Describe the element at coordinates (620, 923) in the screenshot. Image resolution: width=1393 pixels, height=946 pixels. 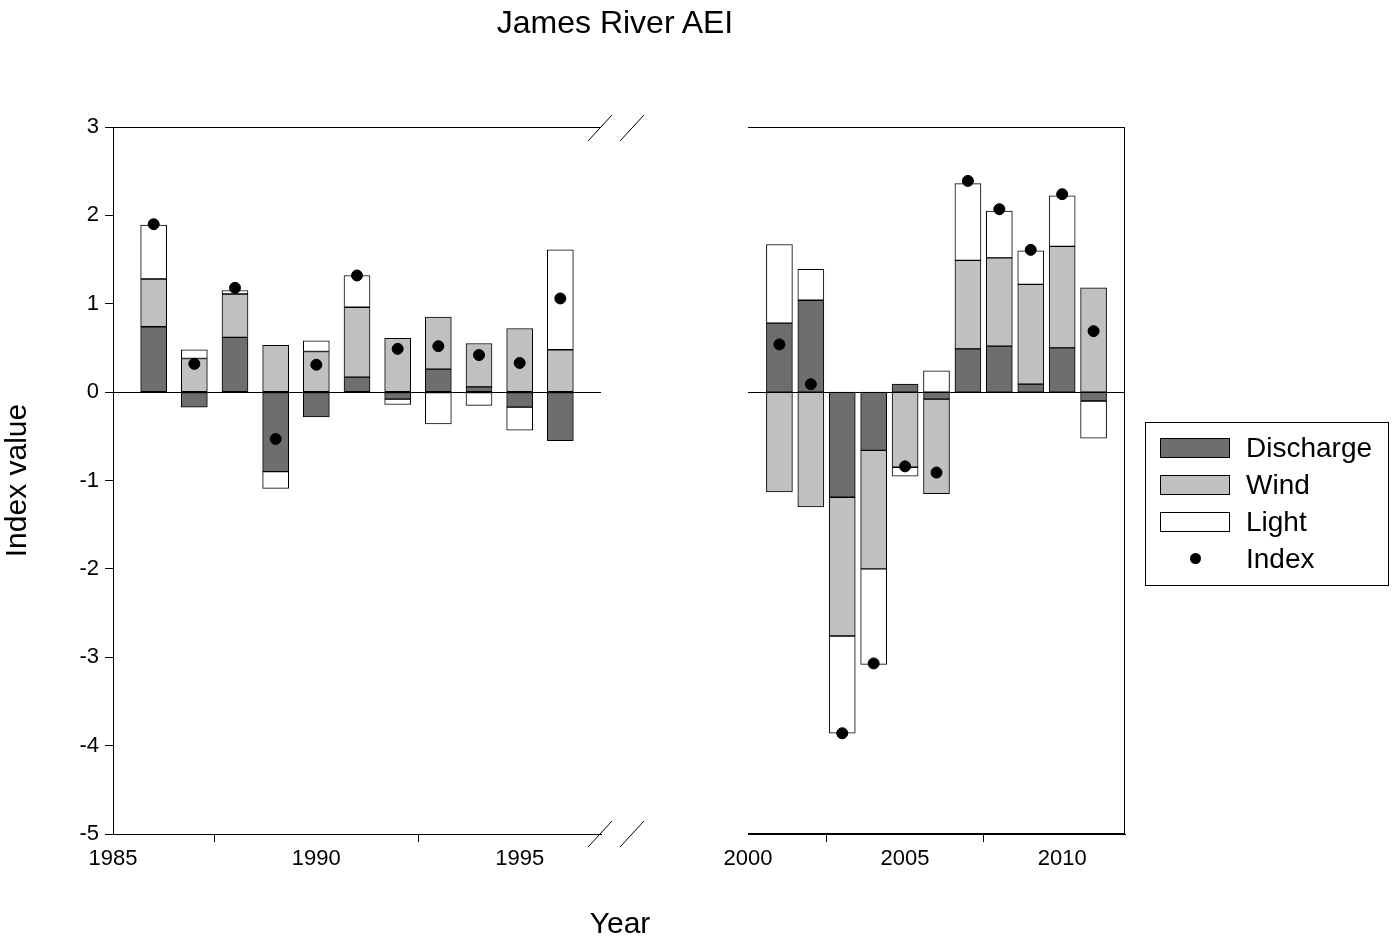
I see `x-axis-title: Year` at that location.